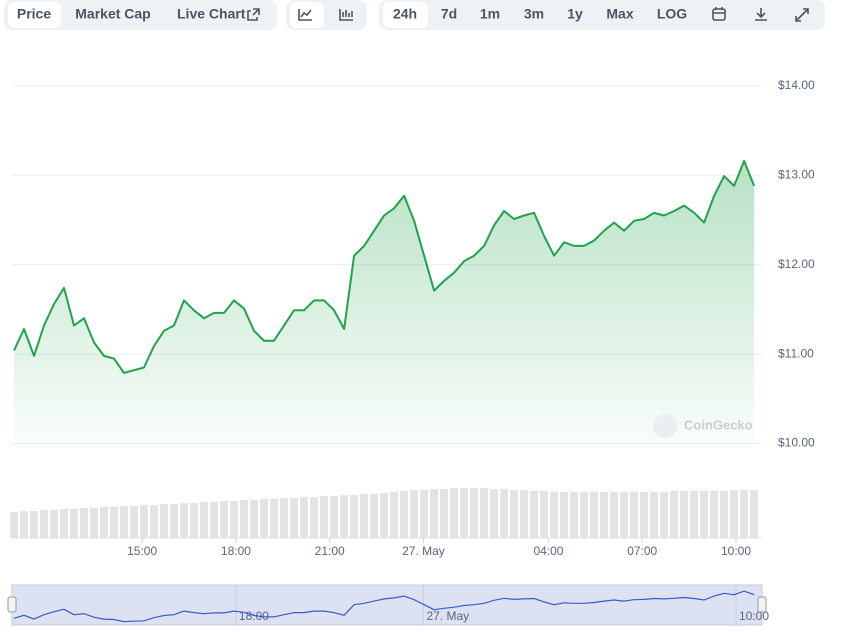 This screenshot has height=633, width=841. Describe the element at coordinates (305, 15) in the screenshot. I see `line-icon` at that location.